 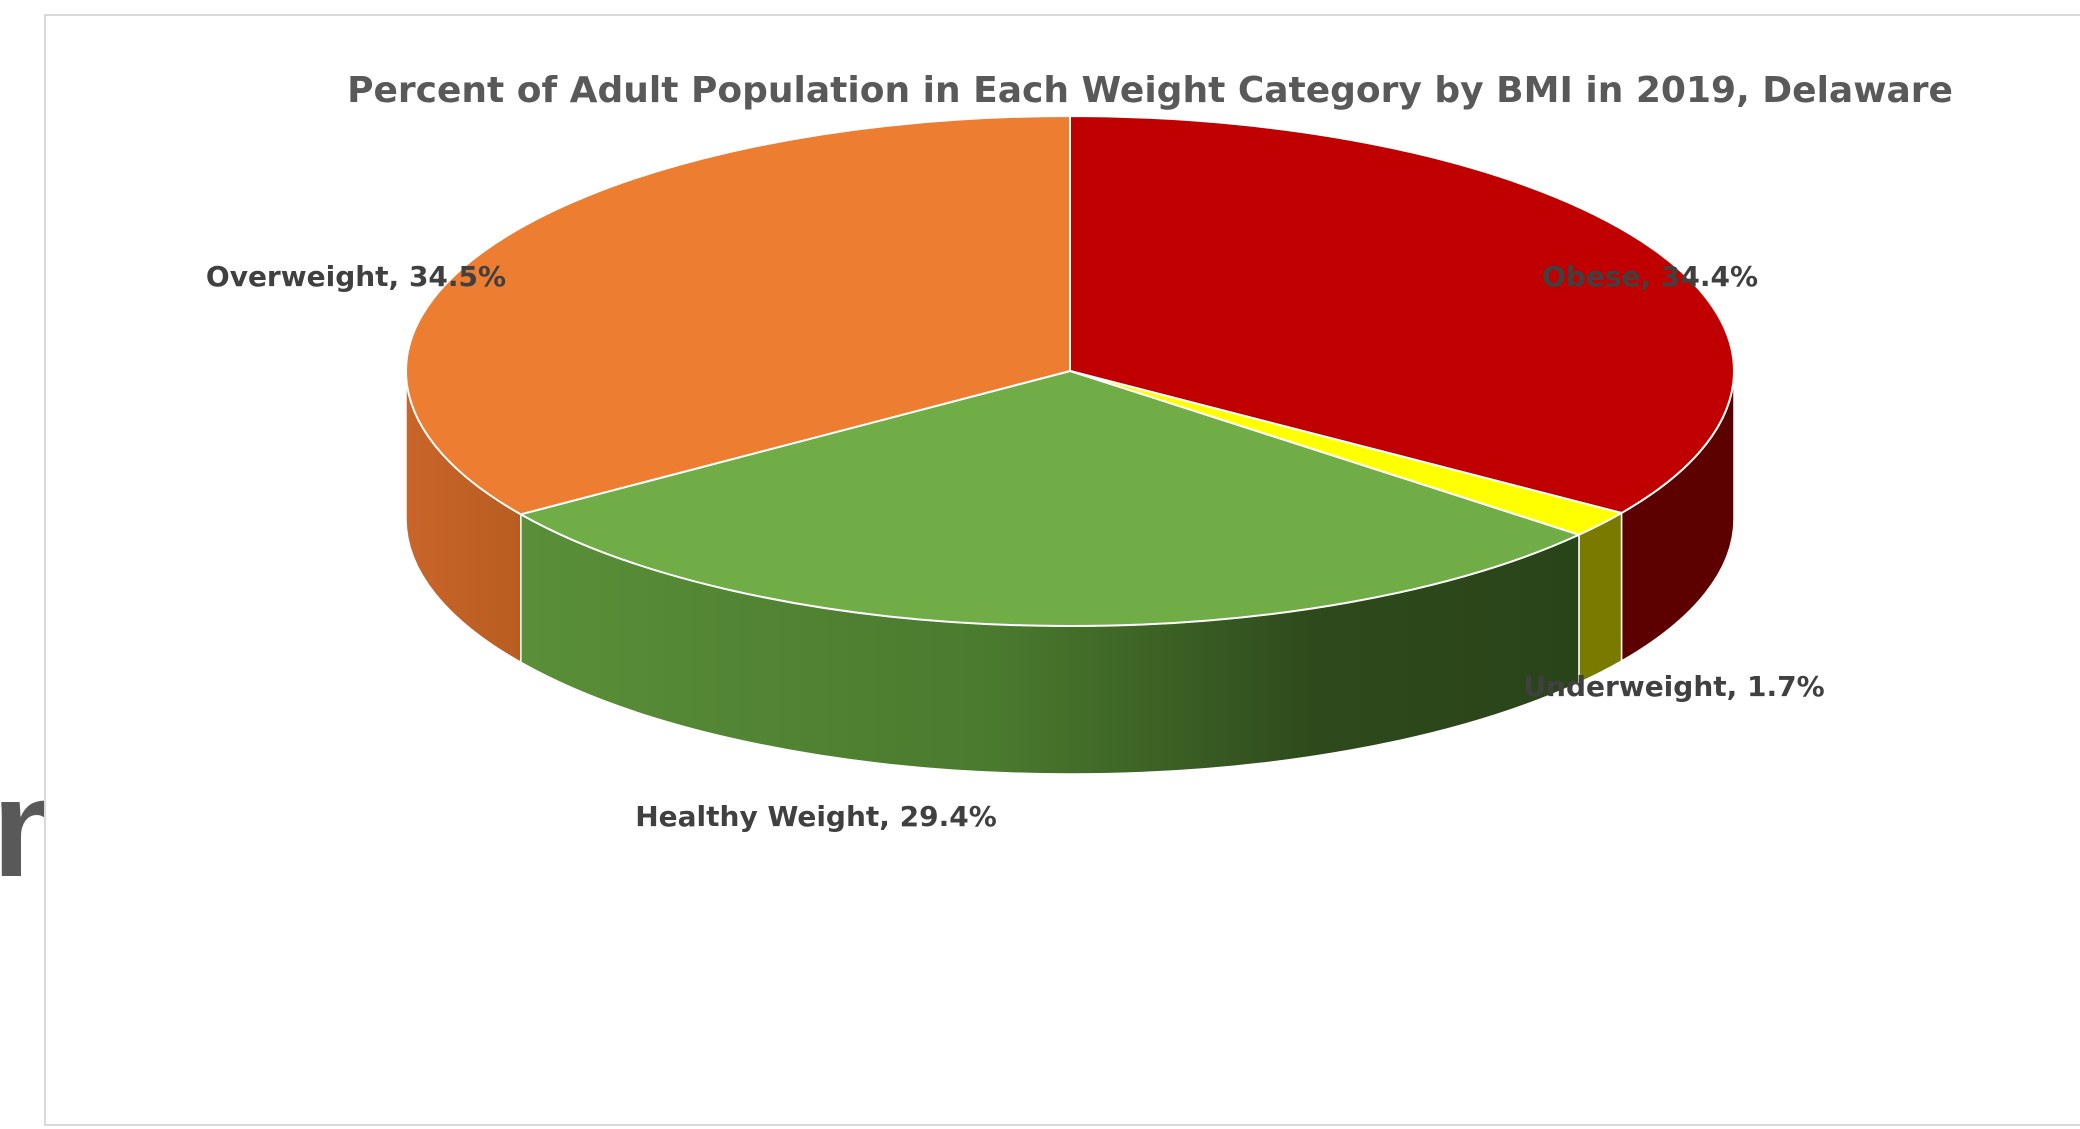 I want to click on pie-slice-healthy-weight, so click(x=1049, y=498).